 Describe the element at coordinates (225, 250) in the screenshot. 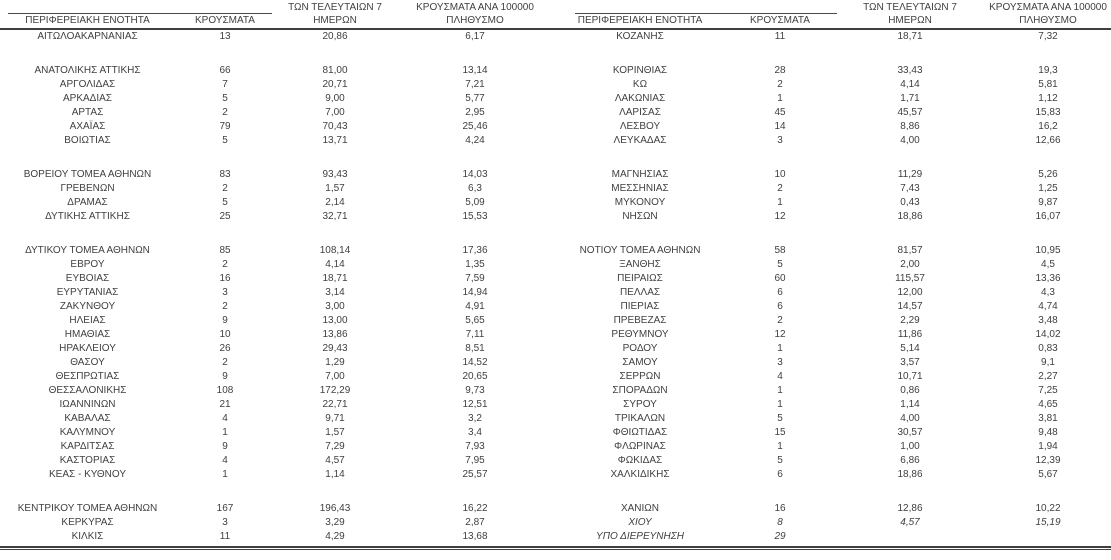

I see `cell-cases: 85` at that location.